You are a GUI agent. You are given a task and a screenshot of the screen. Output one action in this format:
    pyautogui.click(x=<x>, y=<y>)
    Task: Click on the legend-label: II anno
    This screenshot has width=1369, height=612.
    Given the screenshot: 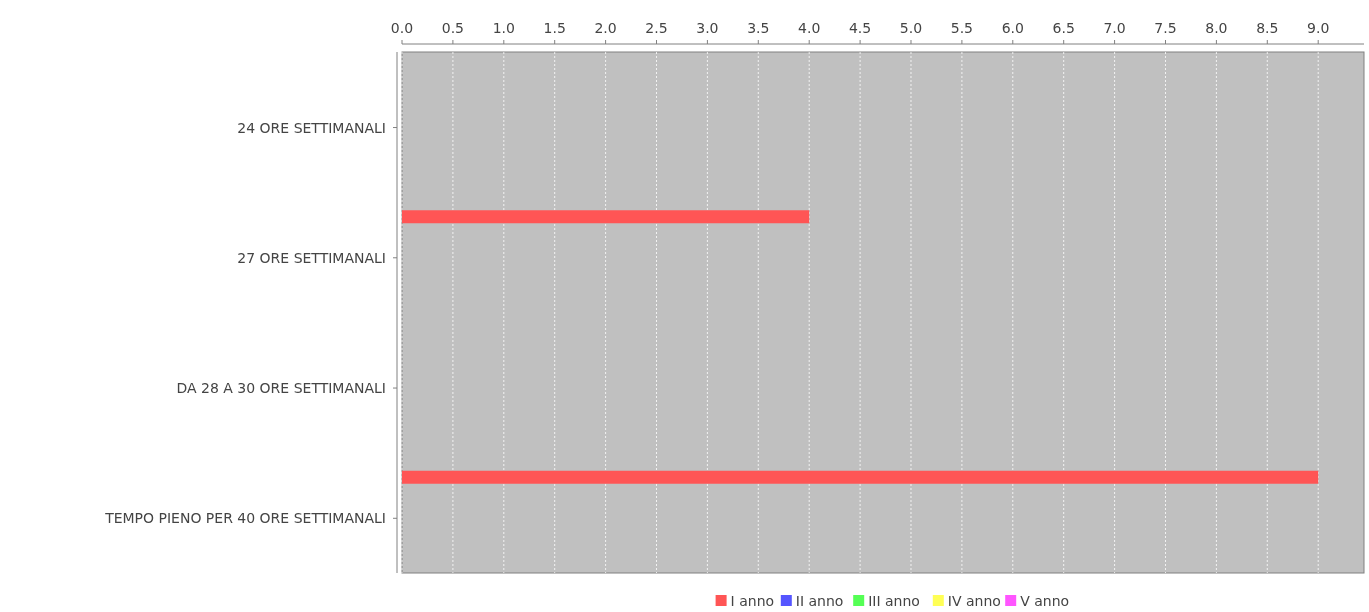 What is the action you would take?
    pyautogui.click(x=819, y=601)
    